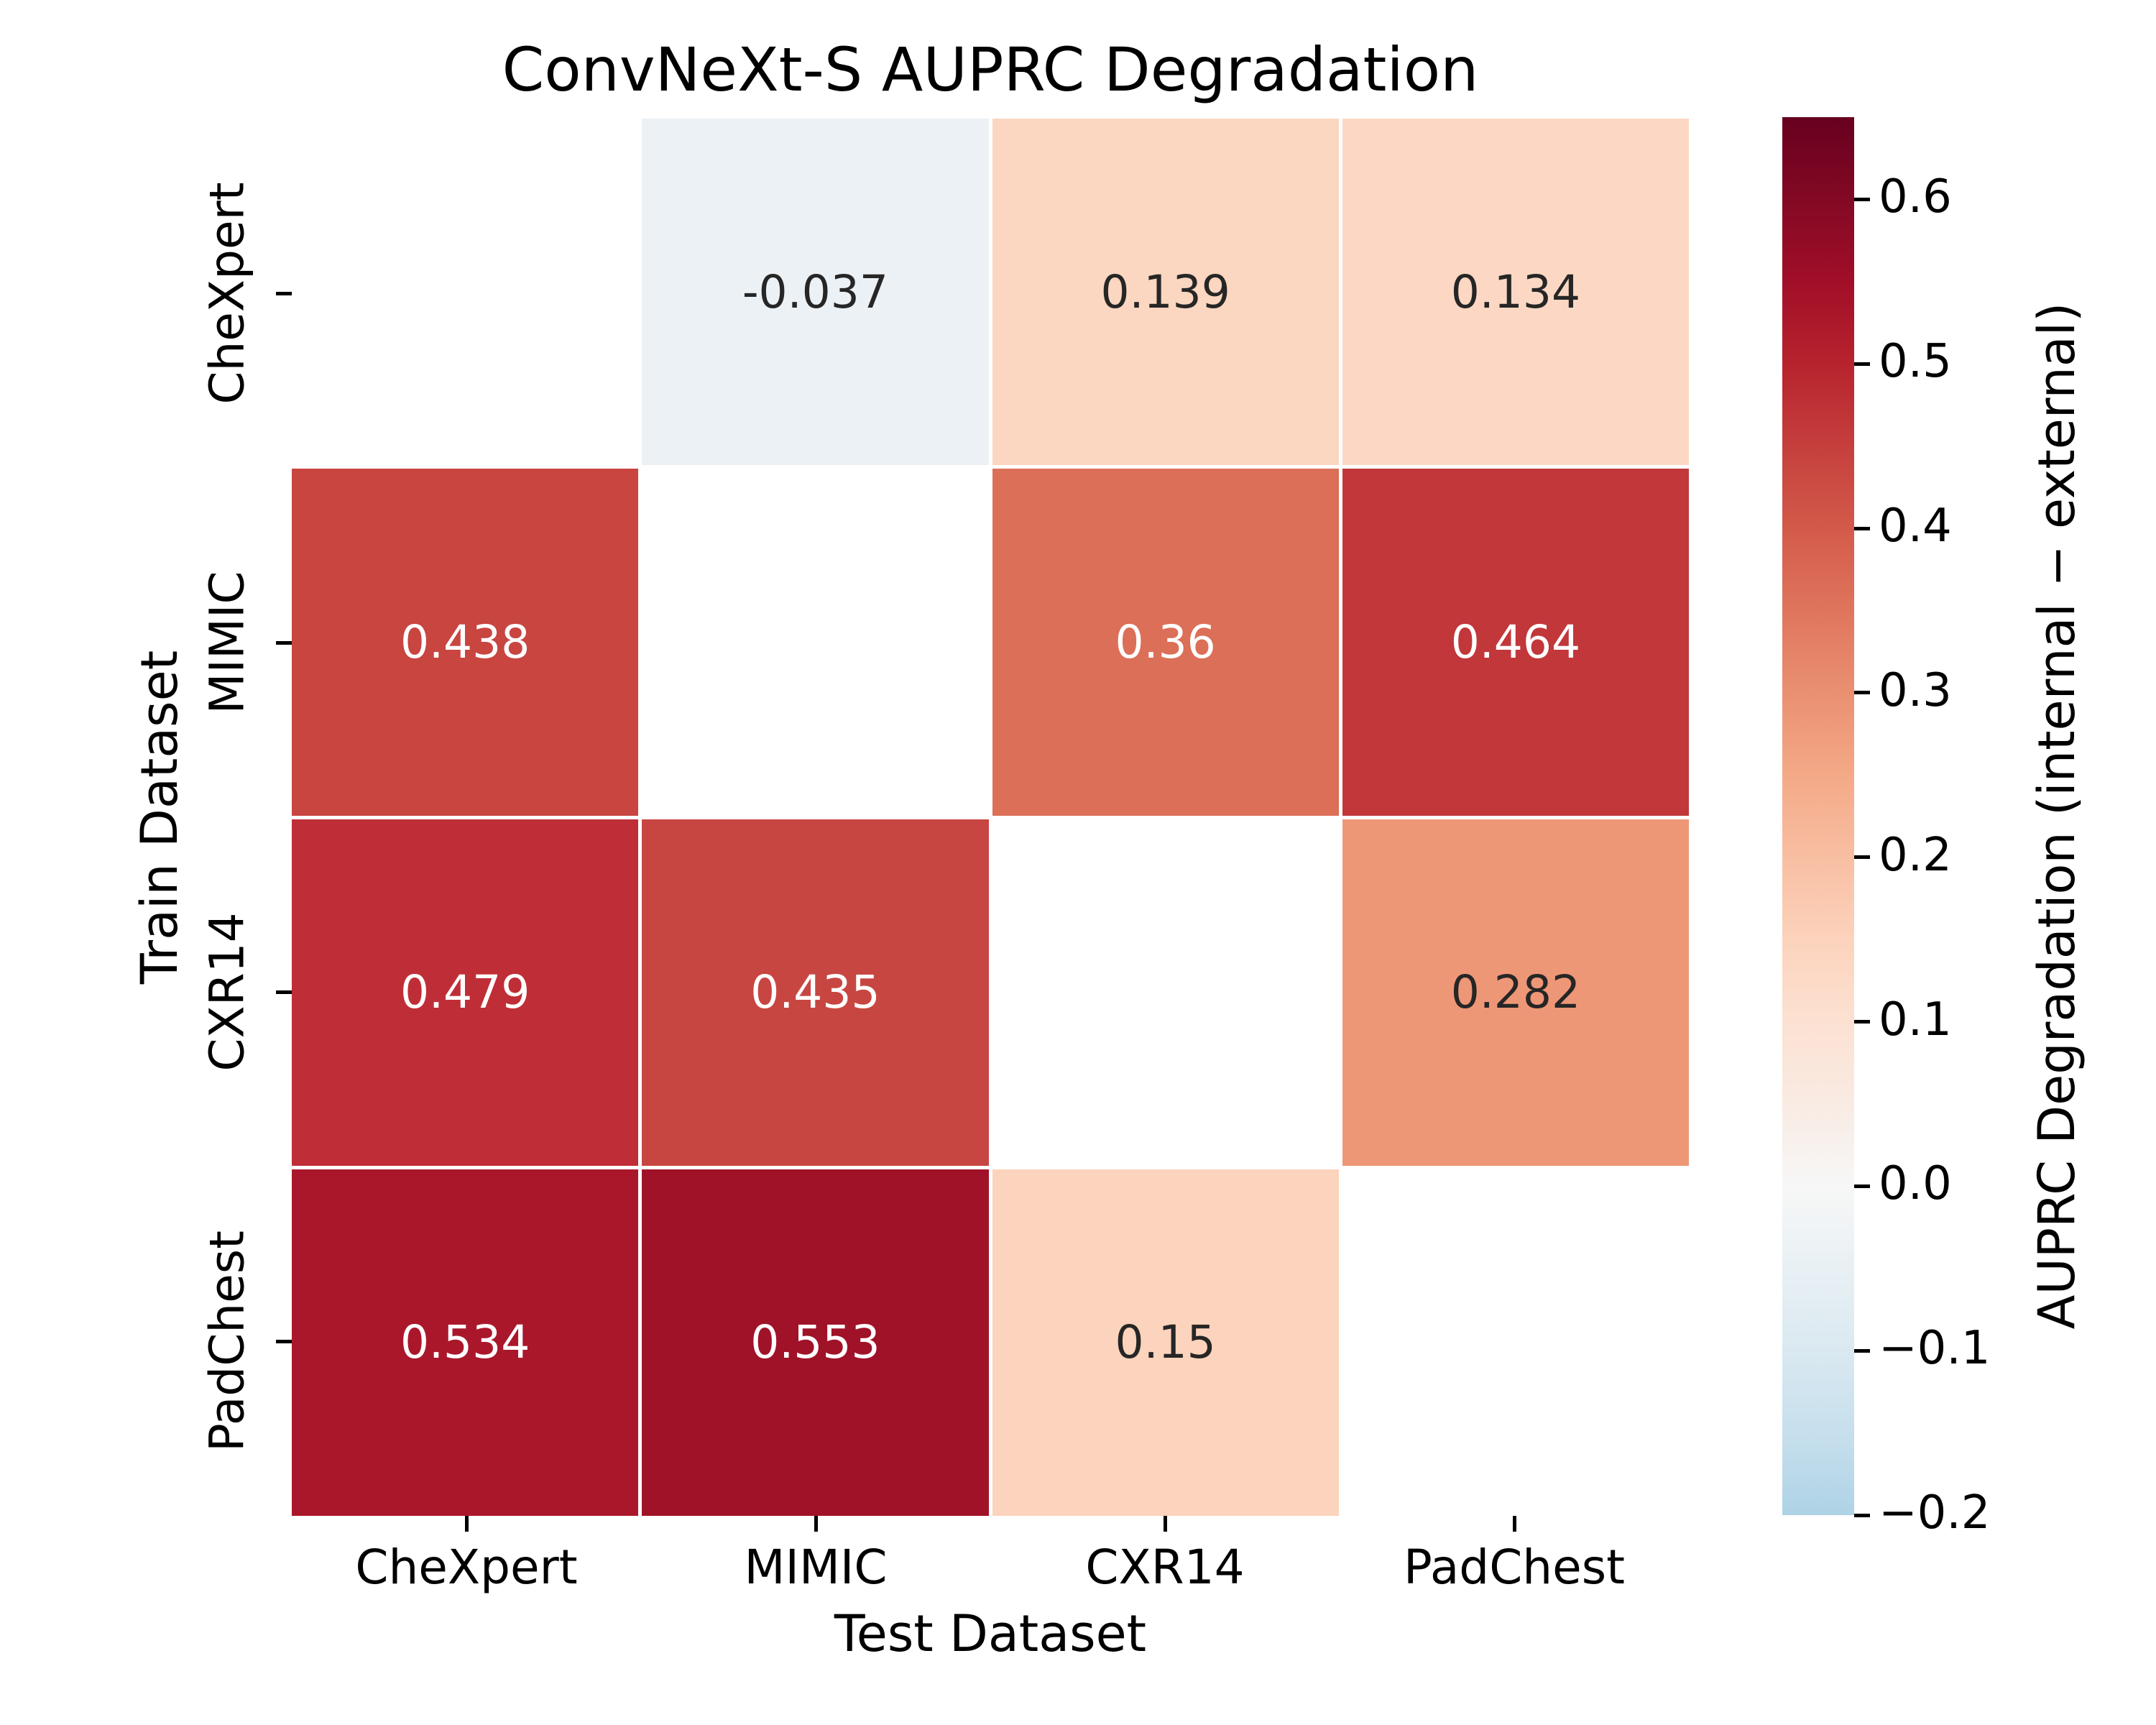 Image resolution: width=2156 pixels, height=1725 pixels. Describe the element at coordinates (227, 992) in the screenshot. I see `y-tick-label: CXR14` at that location.